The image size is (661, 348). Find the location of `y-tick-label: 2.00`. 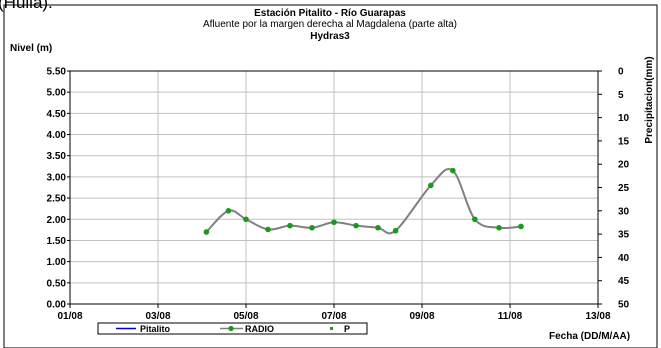

y-tick-label: 2.00 is located at coordinates (57, 220).